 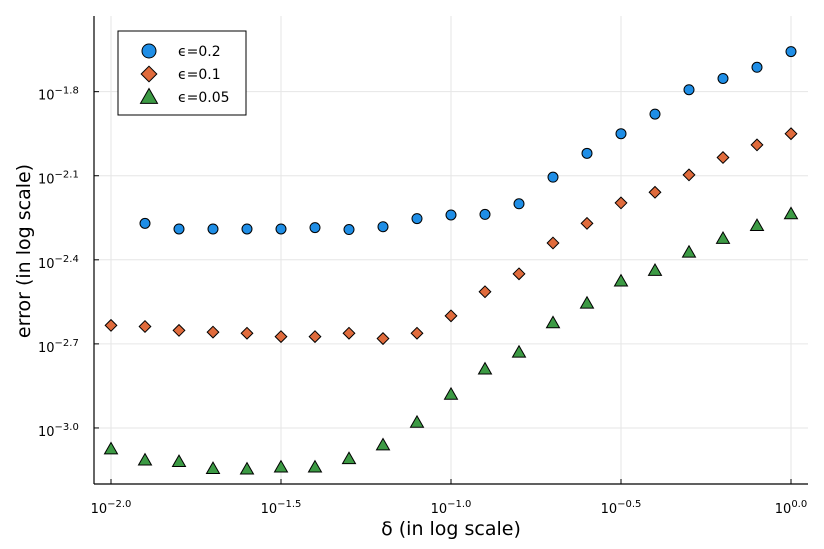 I want to click on legend: ϵ=0.2 ϵ=0.1 ϵ=0.05, so click(x=182, y=73).